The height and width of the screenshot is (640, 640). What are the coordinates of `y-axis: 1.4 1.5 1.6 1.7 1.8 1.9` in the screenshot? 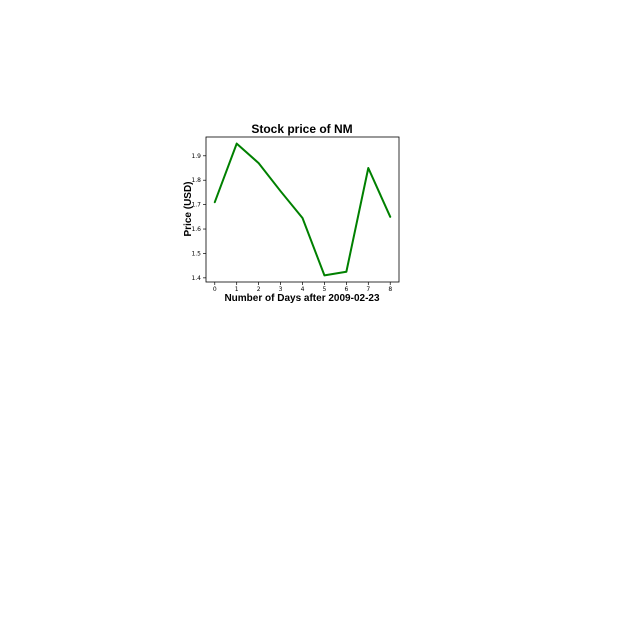 It's located at (198, 217).